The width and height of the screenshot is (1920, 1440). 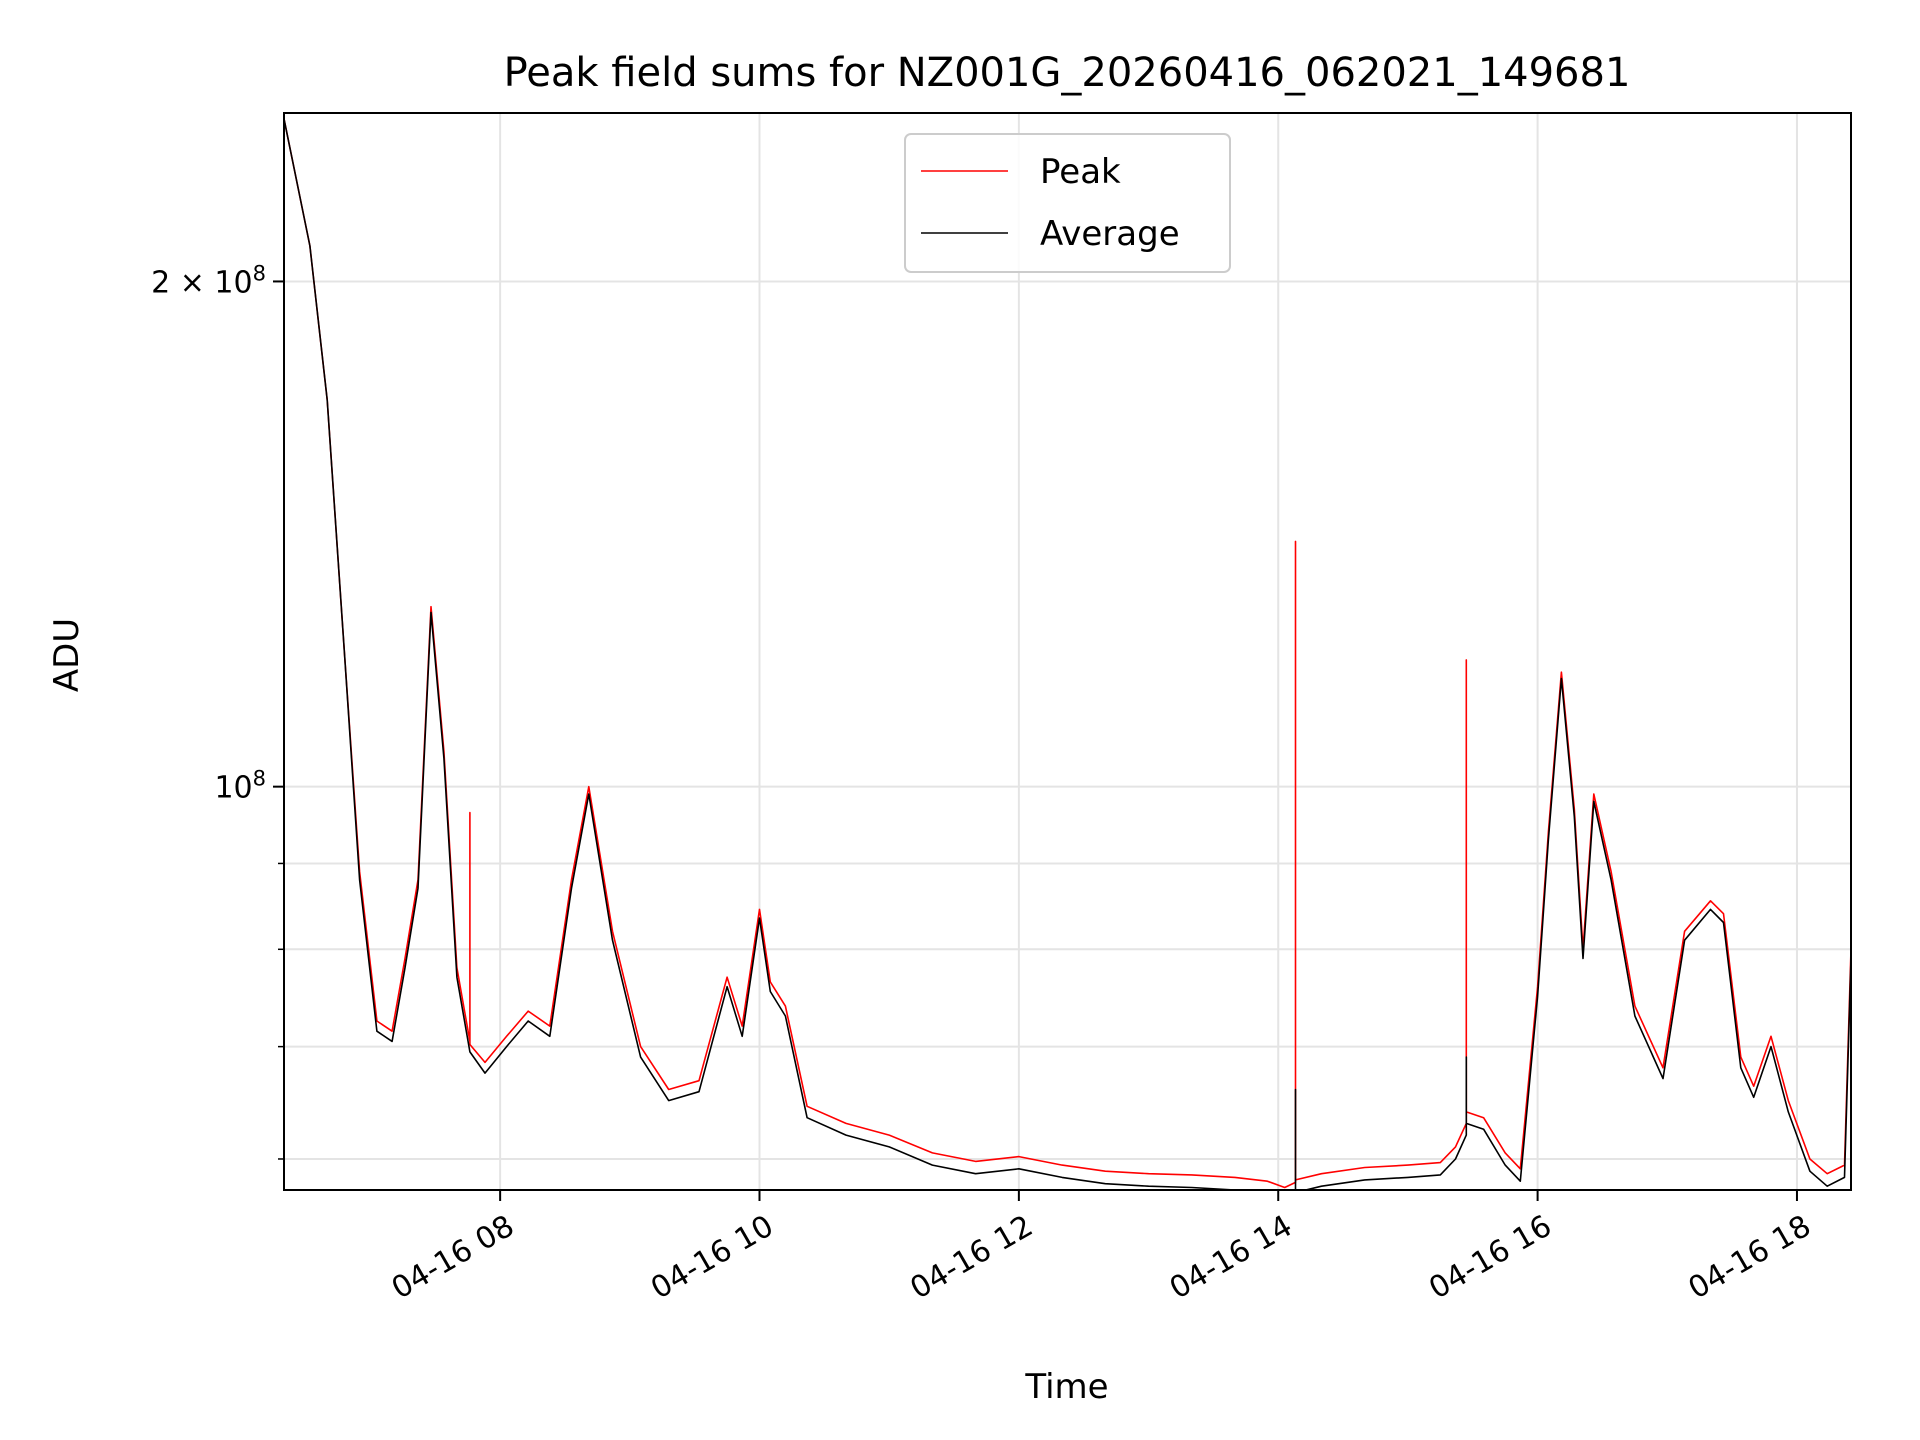 I want to click on legend: Peak Average, so click(x=1067, y=203).